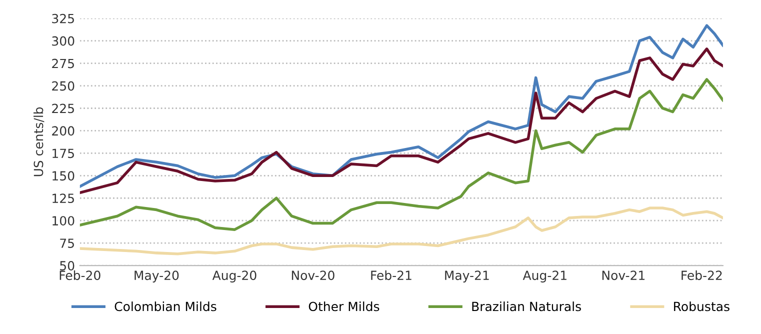 The image size is (761, 334). What do you see at coordinates (156, 276) in the screenshot?
I see `x-tick-label: May-20` at bounding box center [156, 276].